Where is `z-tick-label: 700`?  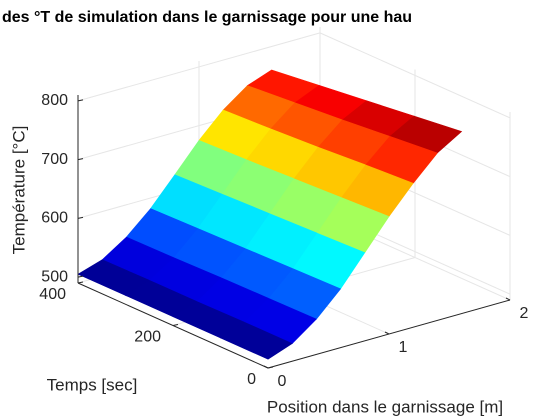 z-tick-label: 700 is located at coordinates (54, 159).